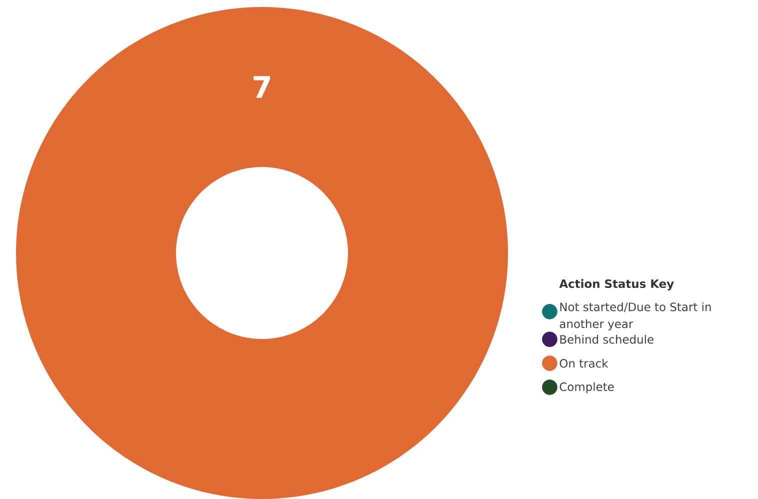 The image size is (758, 499). What do you see at coordinates (607, 339) in the screenshot?
I see `legend-label: Behind schedule` at bounding box center [607, 339].